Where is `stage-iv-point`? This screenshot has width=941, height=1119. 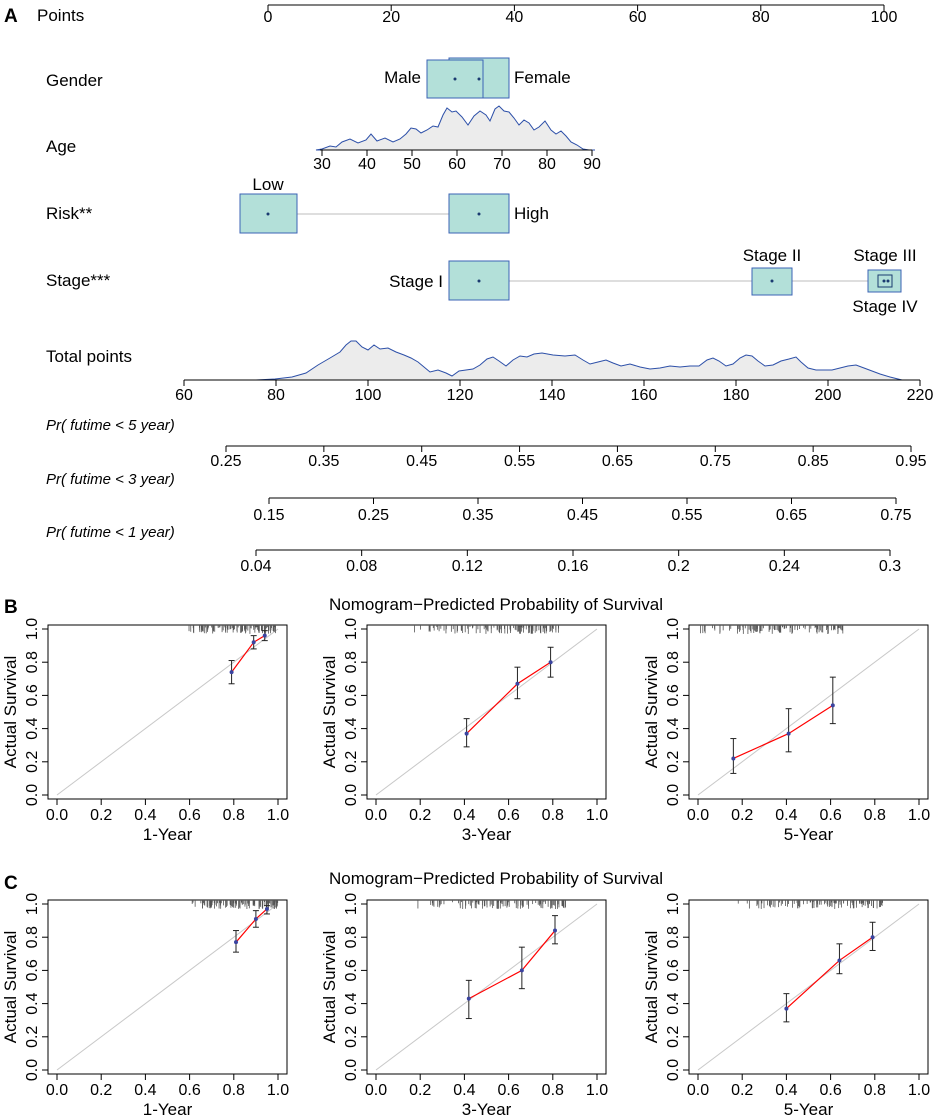
stage-iv-point is located at coordinates (888, 281).